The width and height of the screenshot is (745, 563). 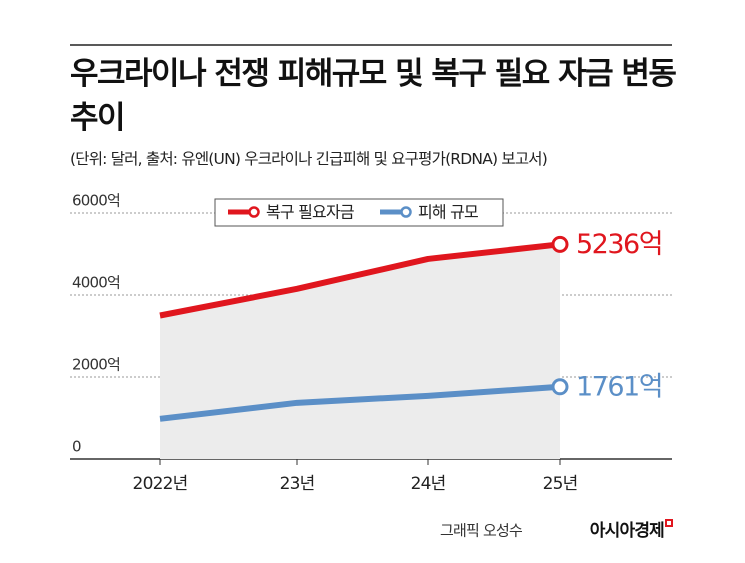 What do you see at coordinates (448, 212) in the screenshot?
I see `legend-label: 피해 규모` at bounding box center [448, 212].